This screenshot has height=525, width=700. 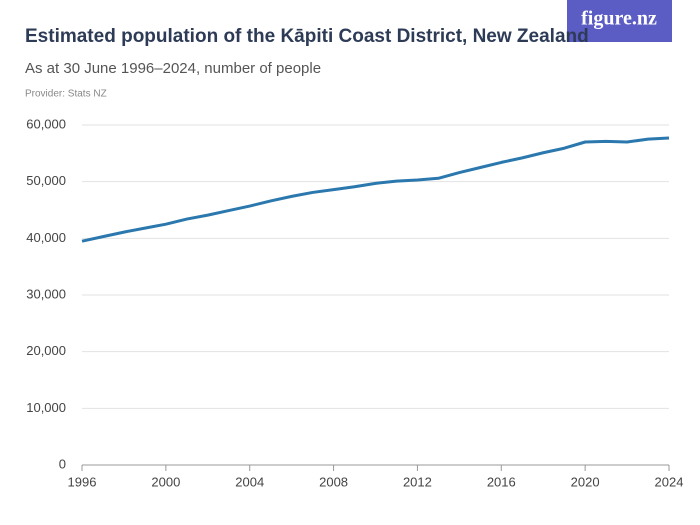 What do you see at coordinates (501, 481) in the screenshot?
I see `x-tick-label: 2016` at bounding box center [501, 481].